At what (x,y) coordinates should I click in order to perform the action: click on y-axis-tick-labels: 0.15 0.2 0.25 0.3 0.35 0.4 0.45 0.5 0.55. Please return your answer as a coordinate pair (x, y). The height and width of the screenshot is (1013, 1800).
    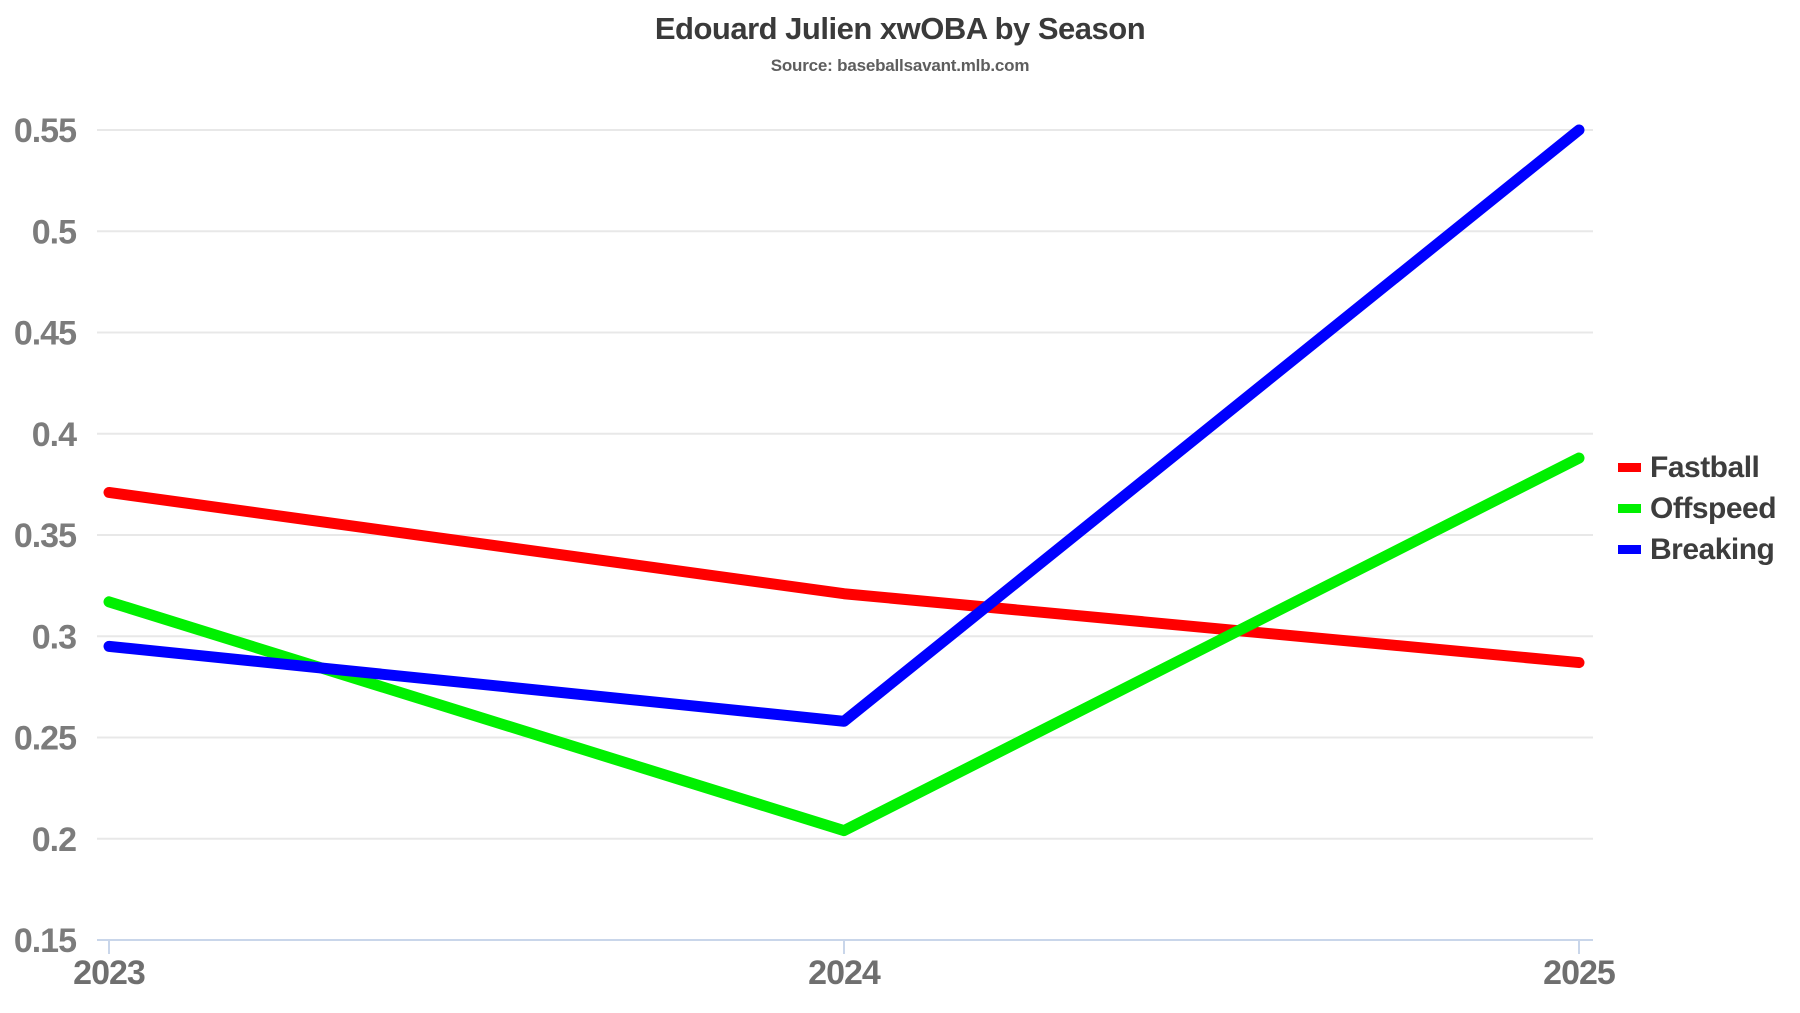
    Looking at the image, I should click on (46, 536).